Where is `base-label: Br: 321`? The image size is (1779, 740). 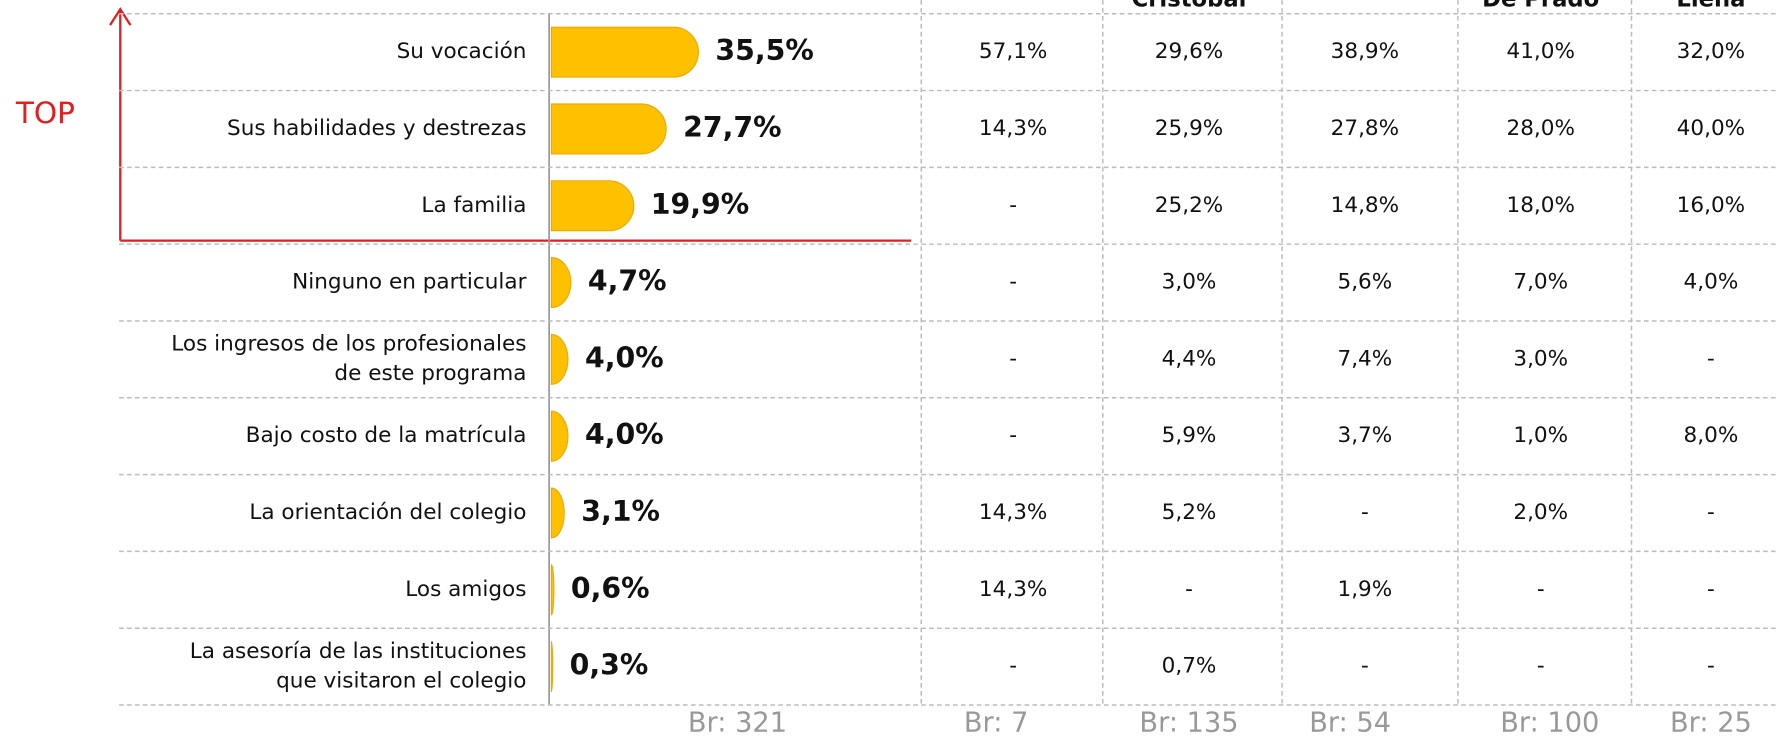
base-label: Br: 321 is located at coordinates (737, 722).